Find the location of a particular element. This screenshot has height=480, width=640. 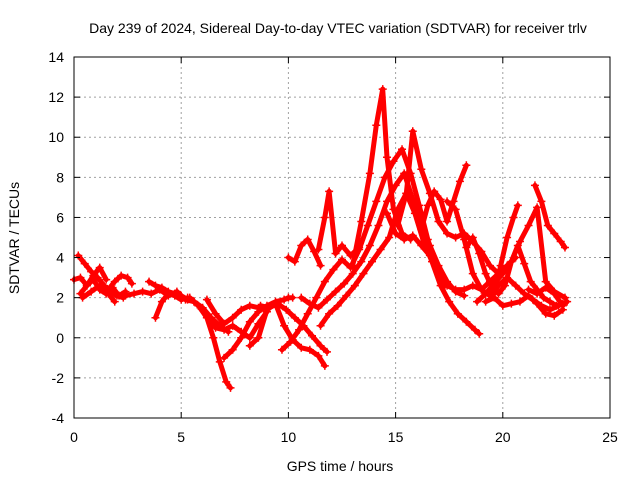

x-axis-label: GPS time / hours is located at coordinates (340, 466).